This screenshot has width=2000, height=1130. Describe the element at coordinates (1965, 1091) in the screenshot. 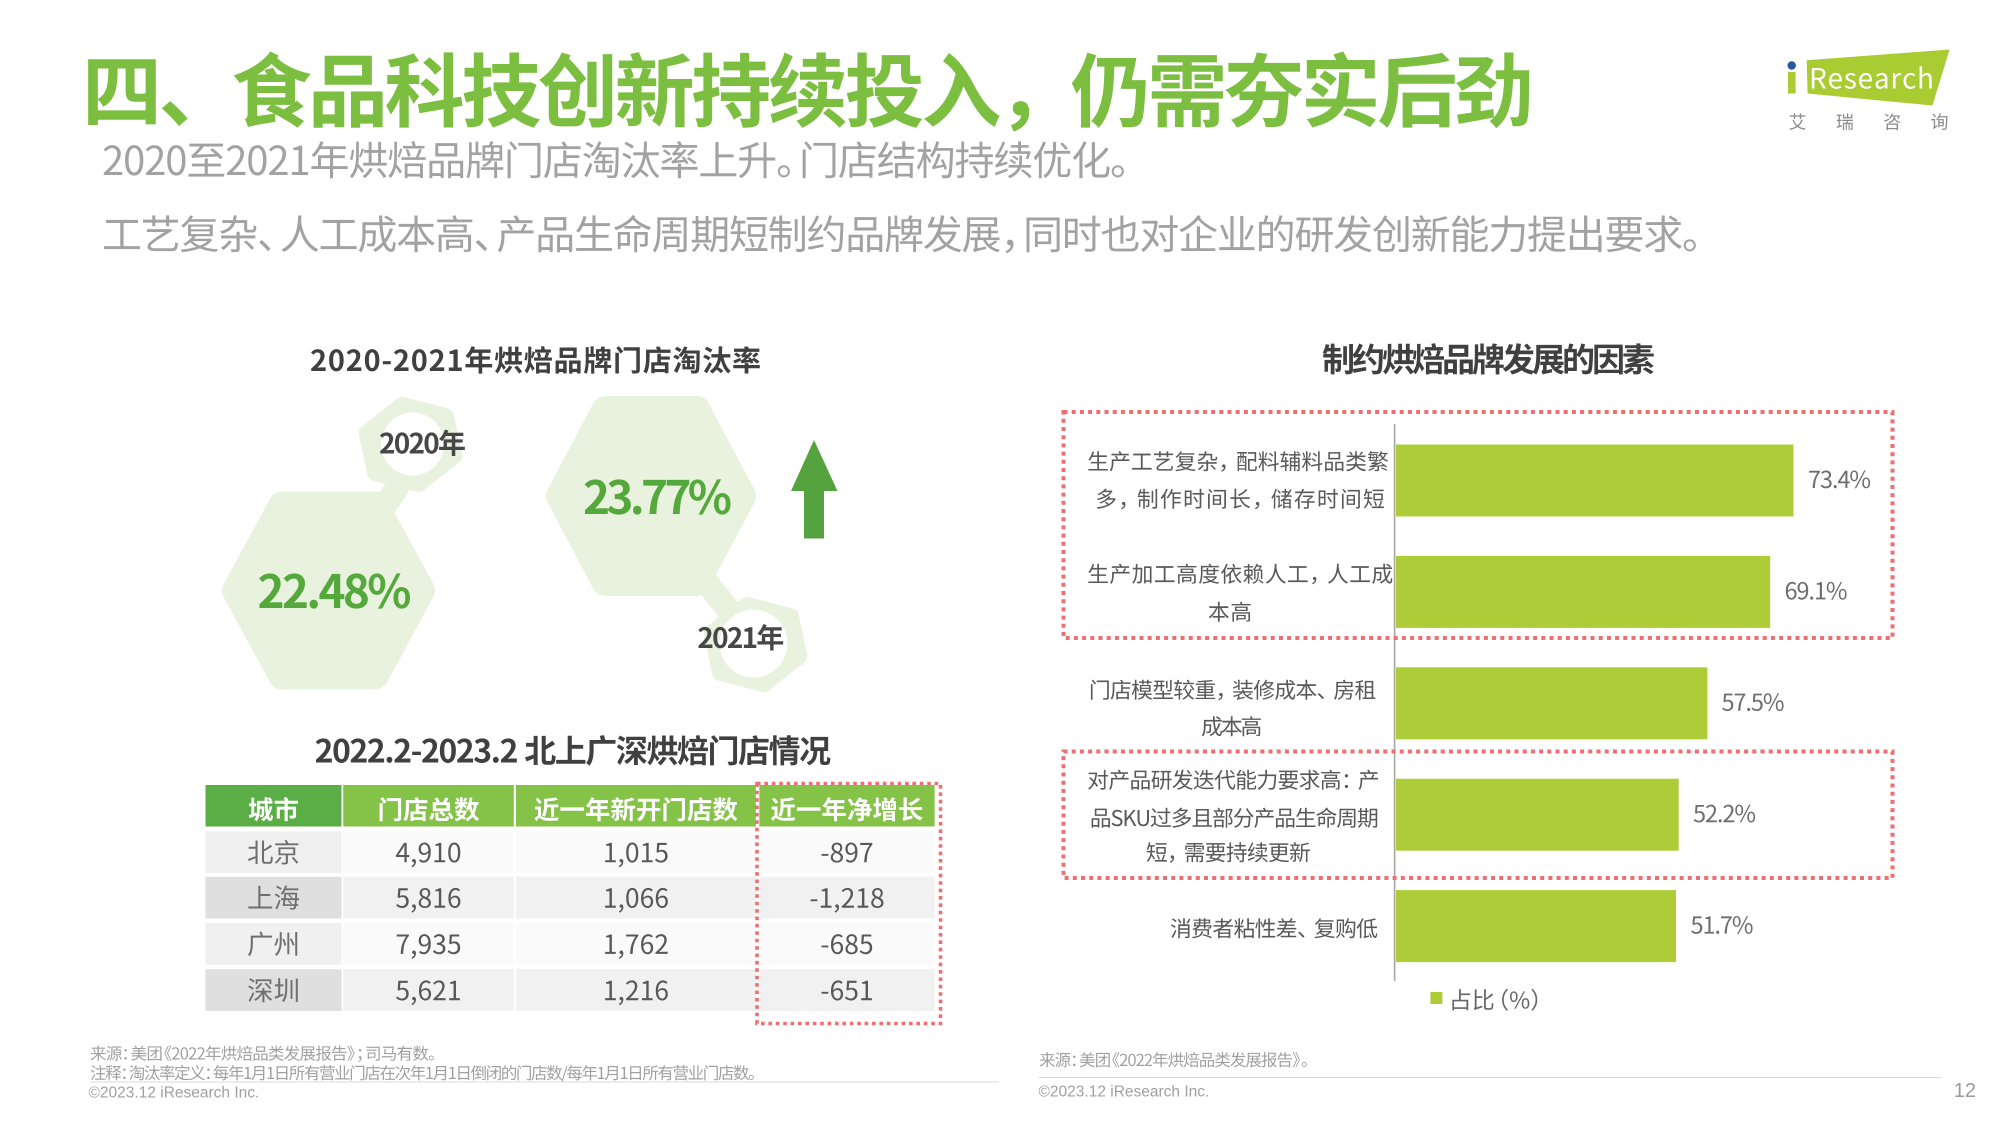

I see `svg-text: 12` at that location.